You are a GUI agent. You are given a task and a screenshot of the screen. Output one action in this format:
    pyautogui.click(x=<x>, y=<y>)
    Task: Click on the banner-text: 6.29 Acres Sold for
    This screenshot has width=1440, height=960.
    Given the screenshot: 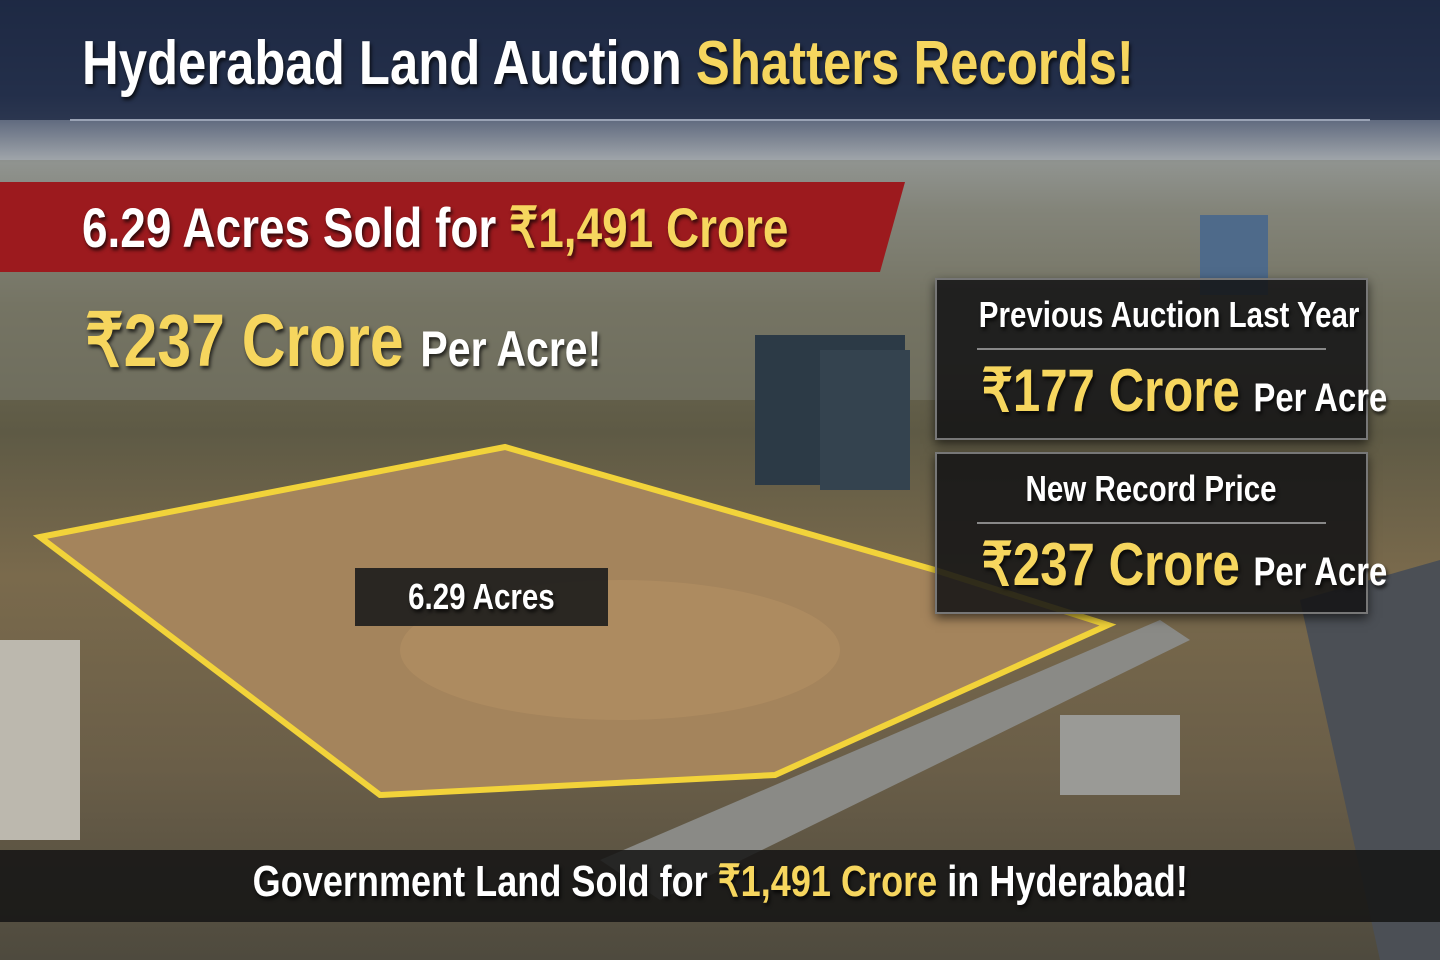 What is the action you would take?
    pyautogui.click(x=289, y=227)
    